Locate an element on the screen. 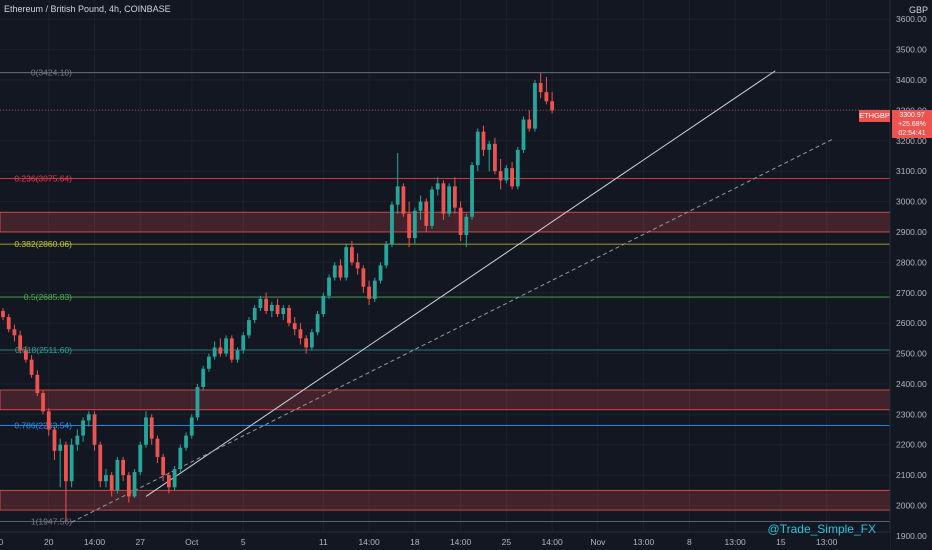  y-tick-label: 2200.00 is located at coordinates (911, 445).